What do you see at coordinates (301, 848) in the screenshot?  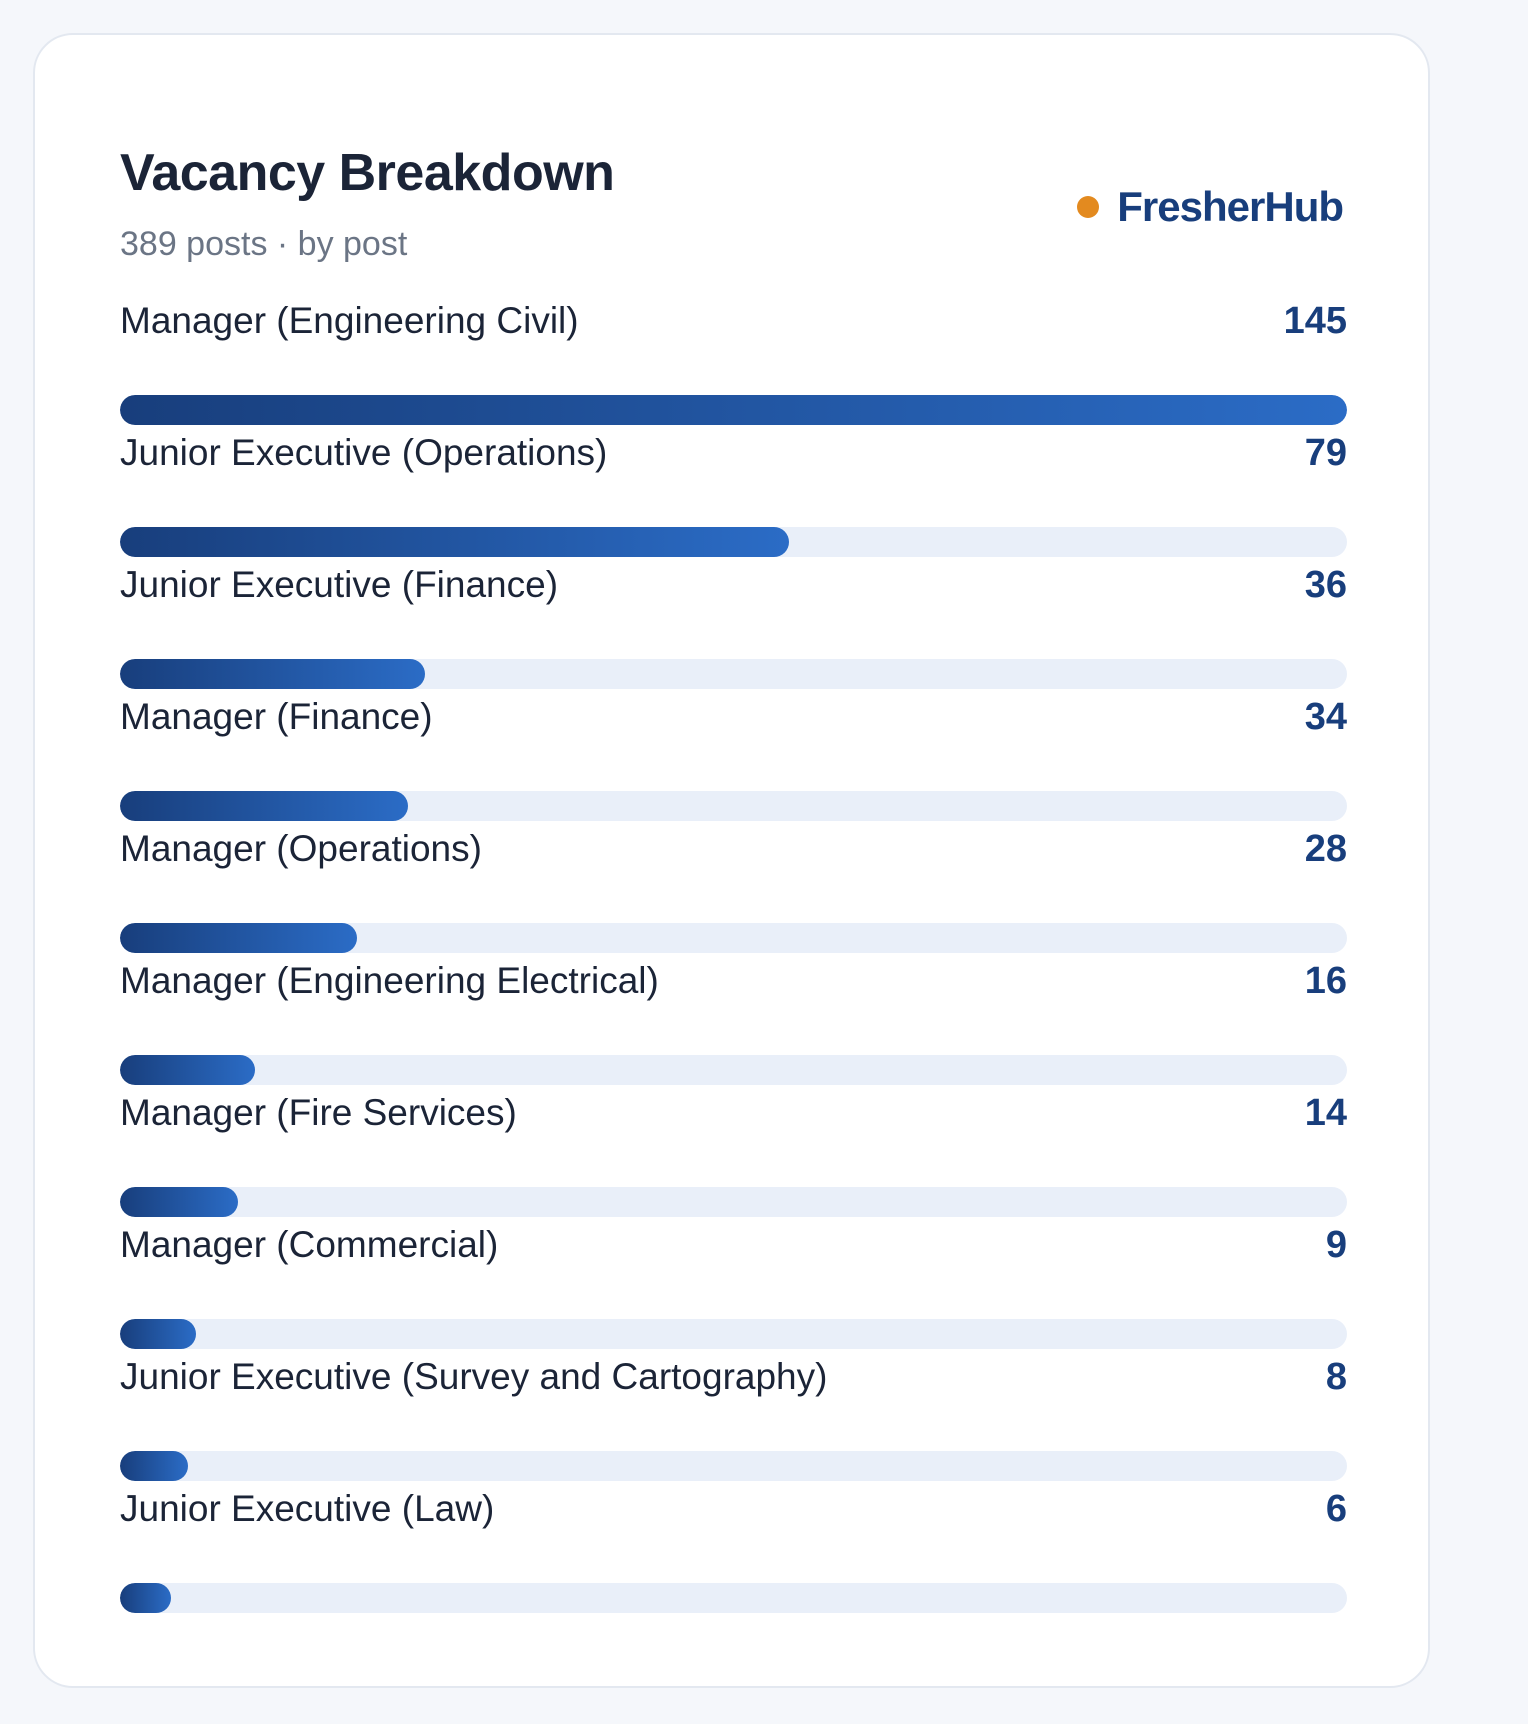 I see `bar-label: Manager (Operations)` at bounding box center [301, 848].